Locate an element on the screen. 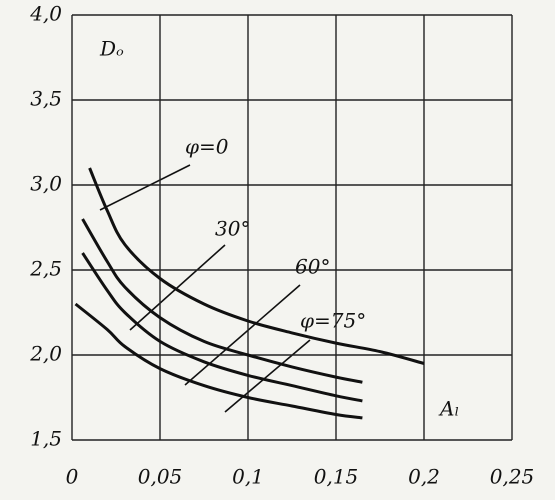 The height and width of the screenshot is (500, 555). legend-label: φ=0 is located at coordinates (207, 147).